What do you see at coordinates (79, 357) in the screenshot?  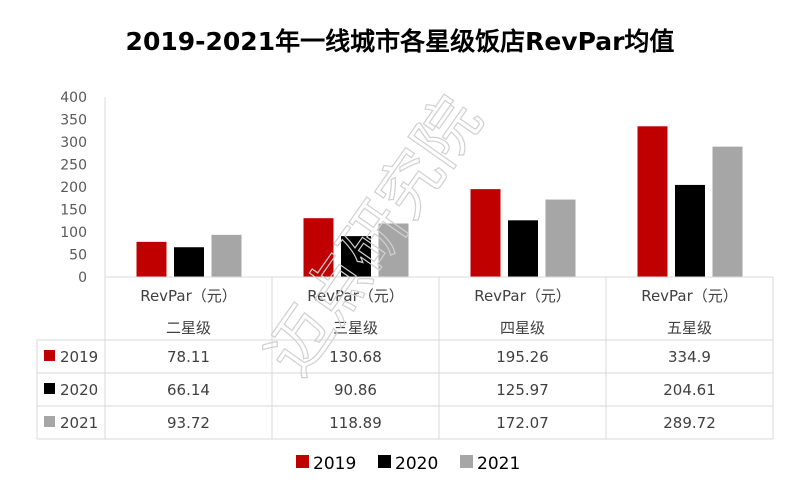 I see `series-name: 2019` at bounding box center [79, 357].